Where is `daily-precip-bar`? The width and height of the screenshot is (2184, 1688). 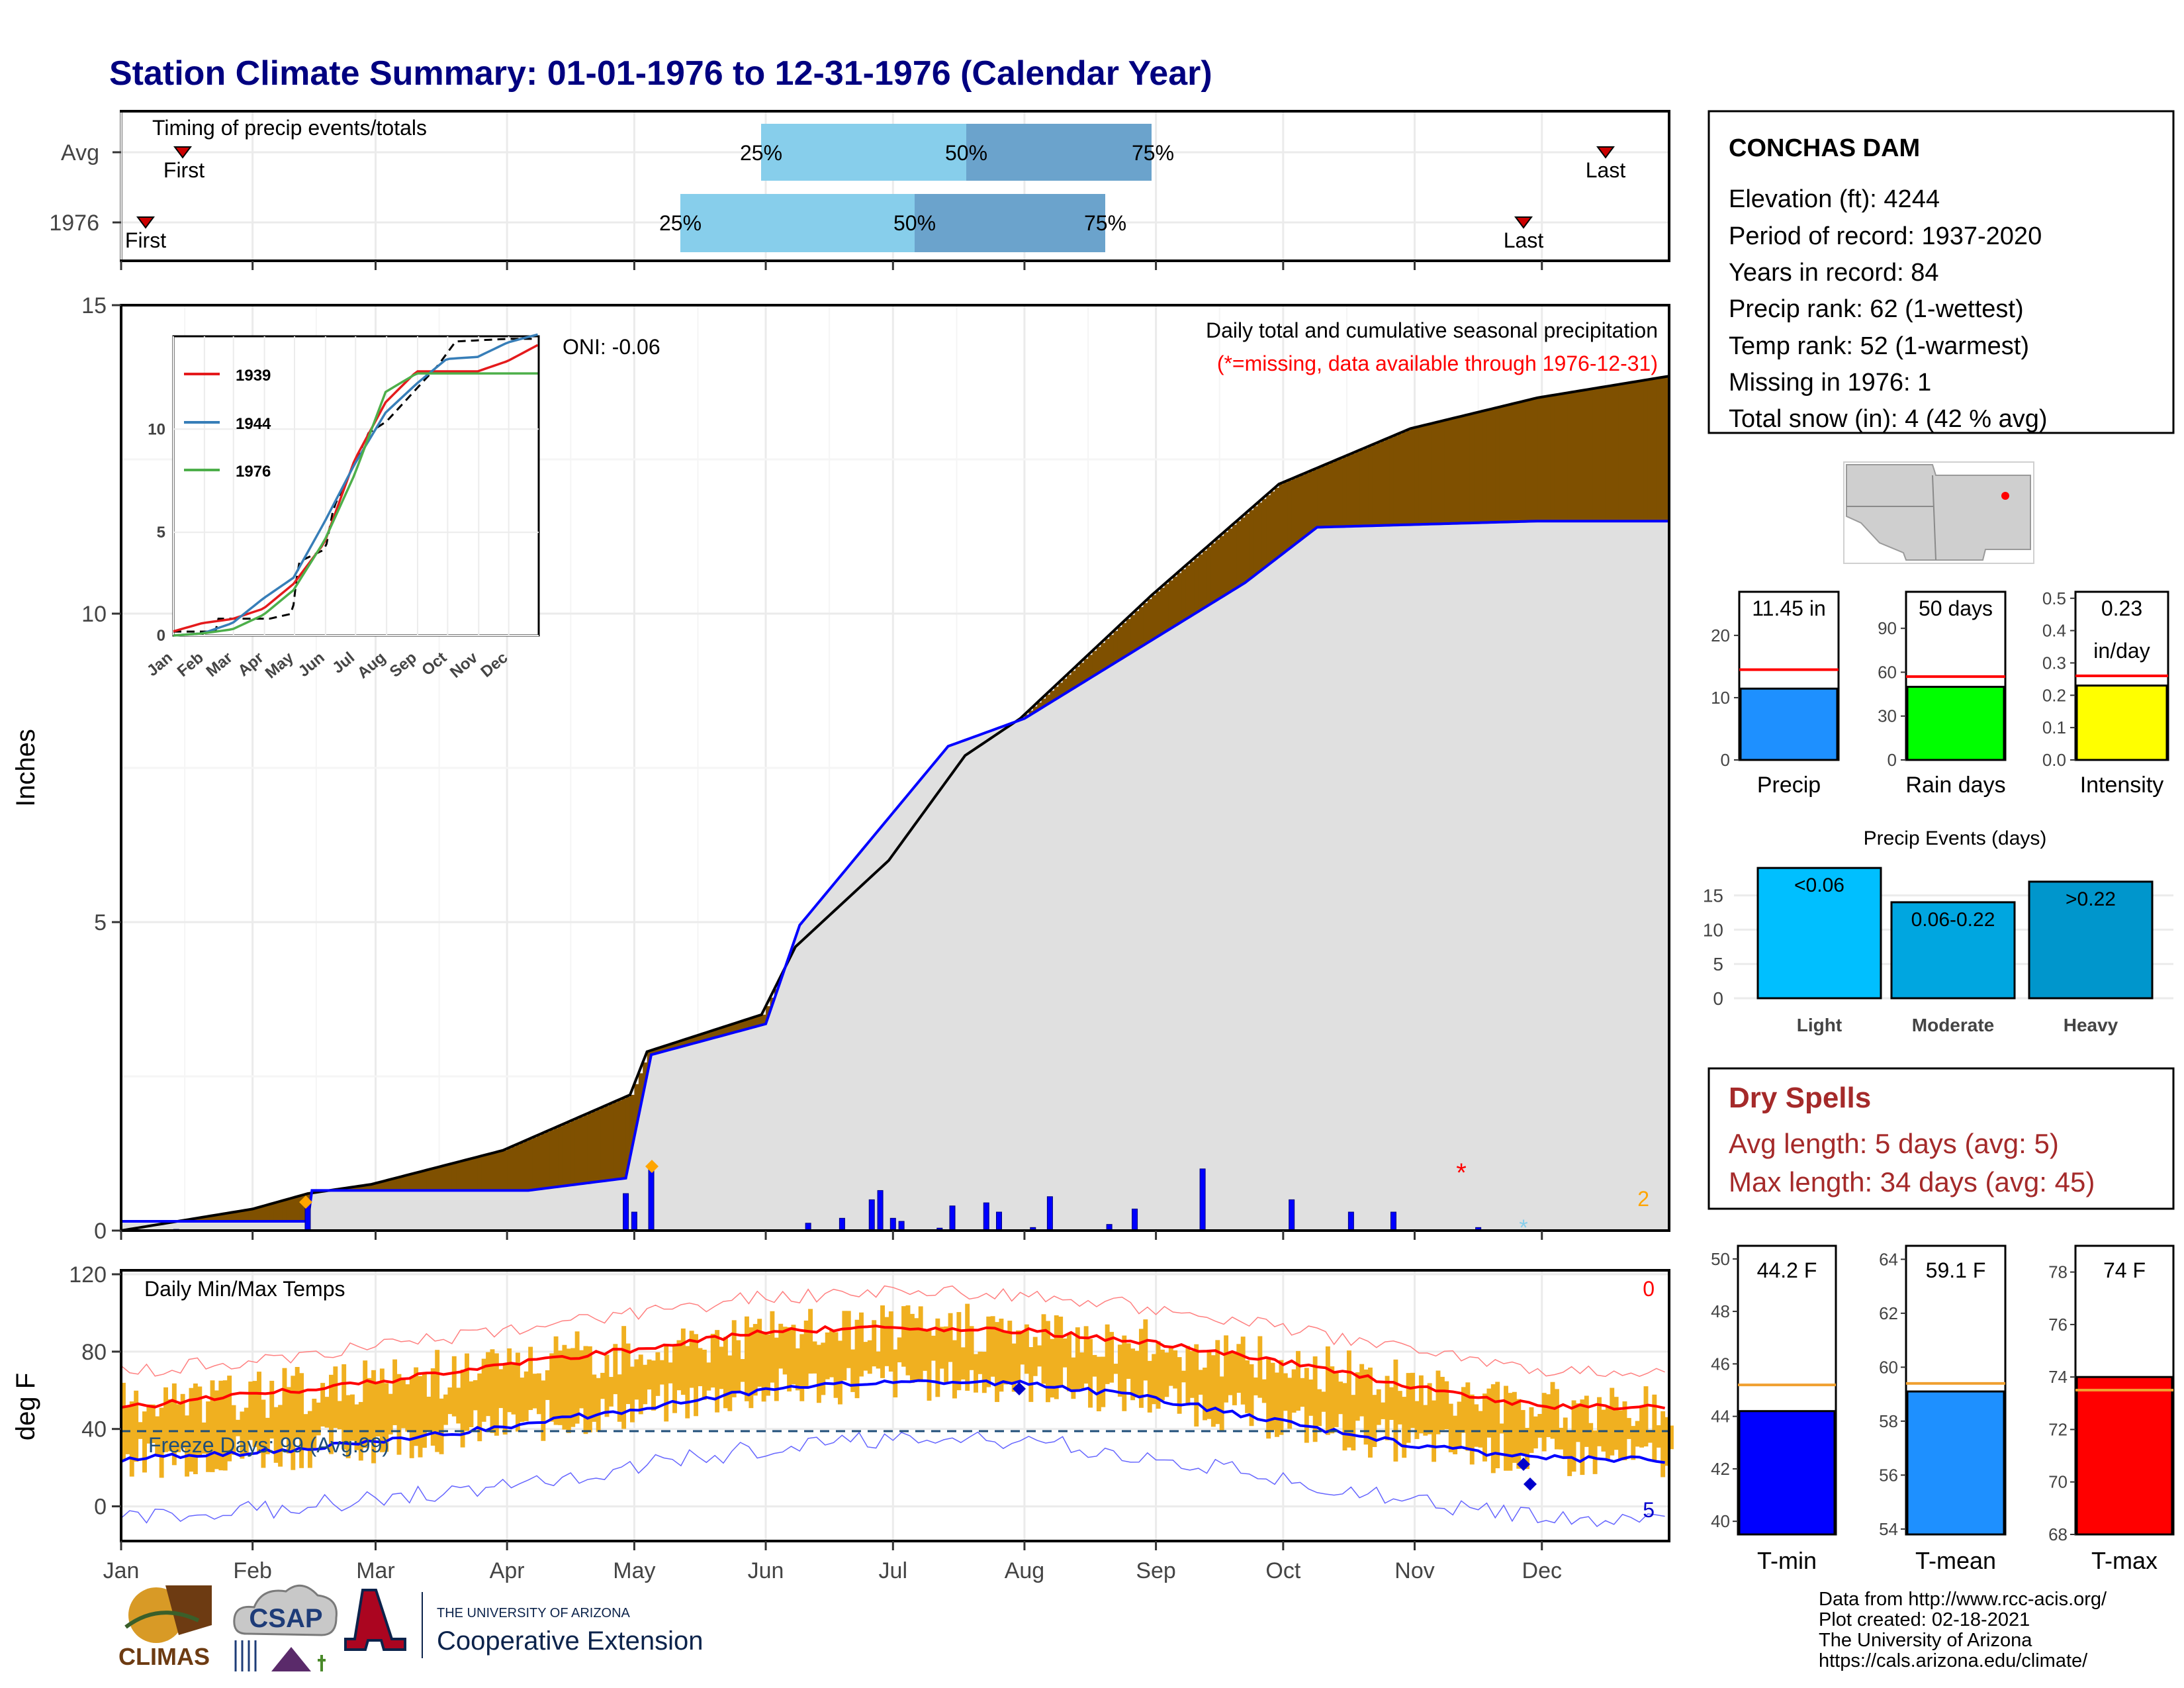 daily-precip-bar is located at coordinates (953, 1218).